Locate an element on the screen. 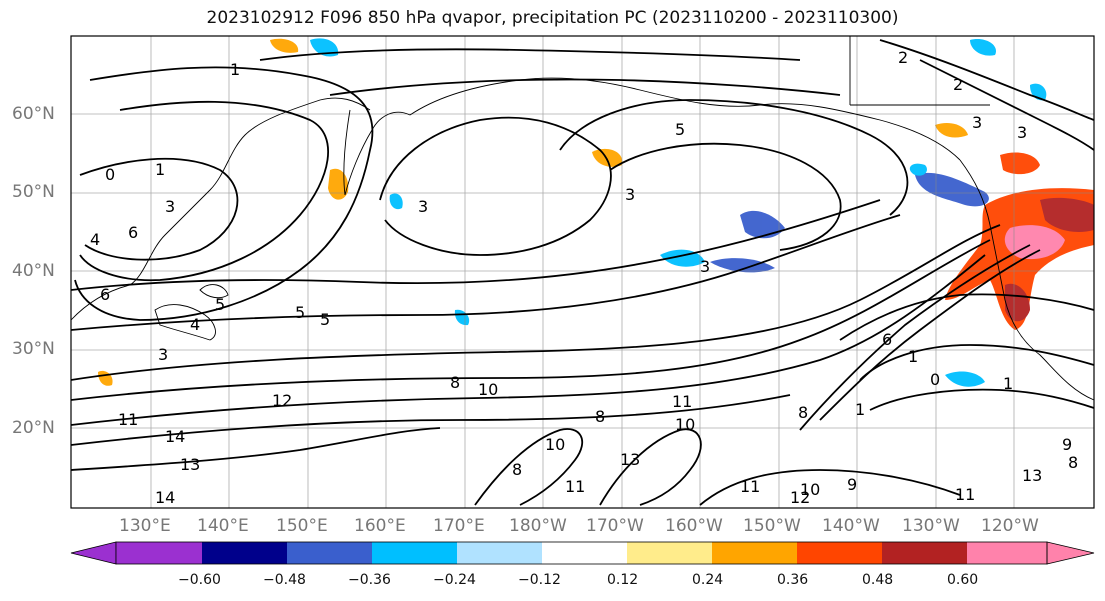 The width and height of the screenshot is (1105, 601). colorbar-tick: −0.48 is located at coordinates (284, 580).